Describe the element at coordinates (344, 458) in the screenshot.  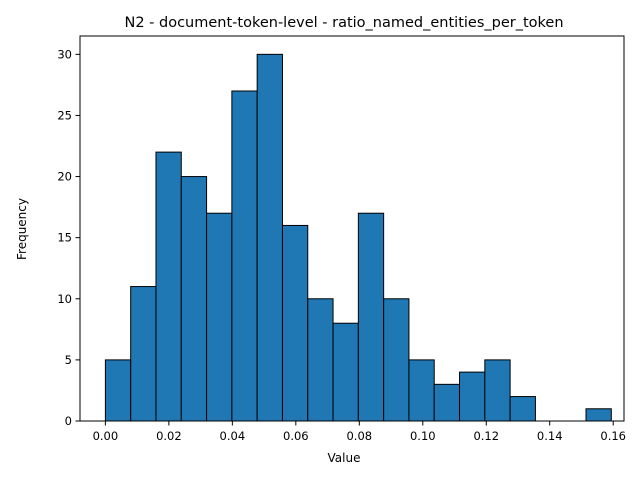
I see `x-axis-label: Value` at that location.